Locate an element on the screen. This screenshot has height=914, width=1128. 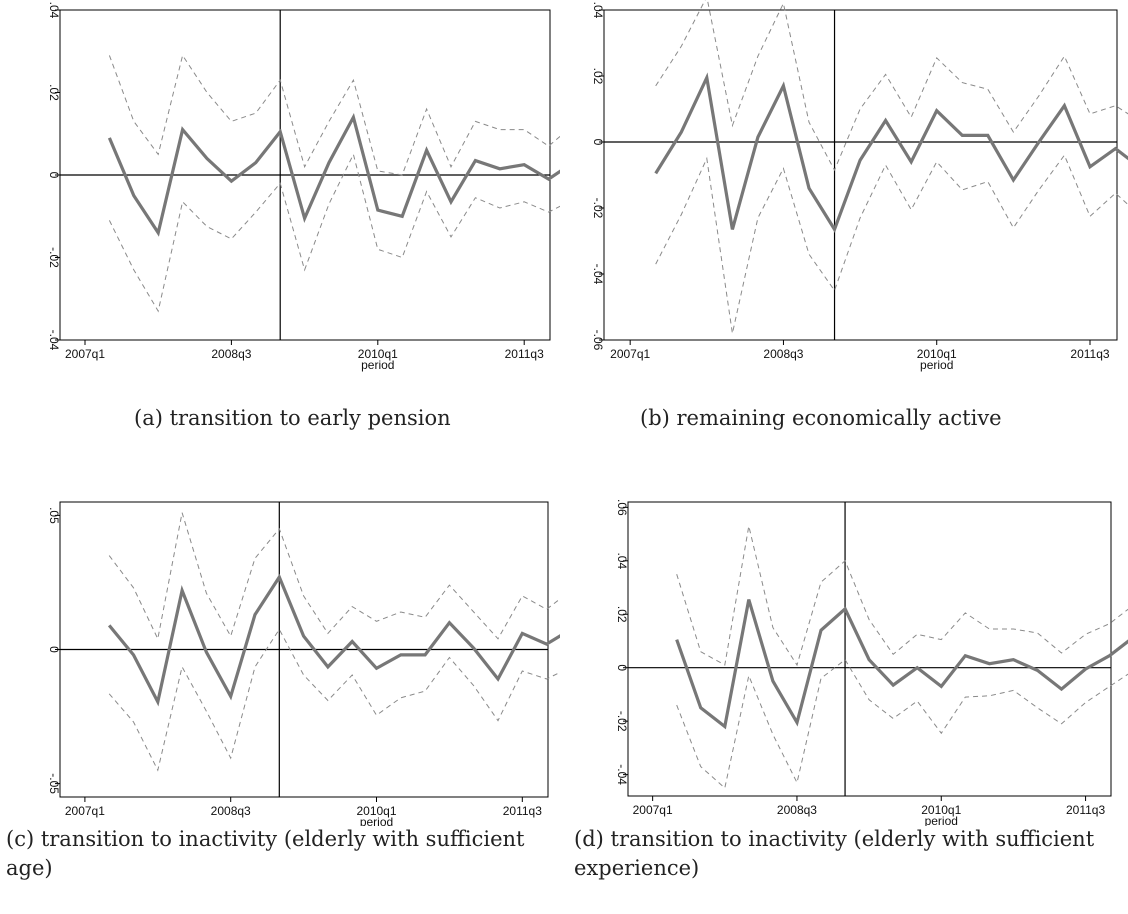
y-tick-label: .06 is located at coordinates (622, 507).